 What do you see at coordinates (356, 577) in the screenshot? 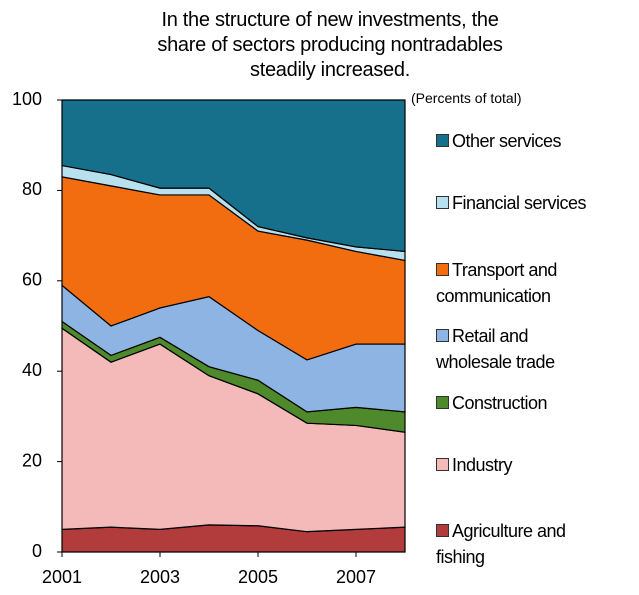
I see `x-tick-label: 2007` at bounding box center [356, 577].